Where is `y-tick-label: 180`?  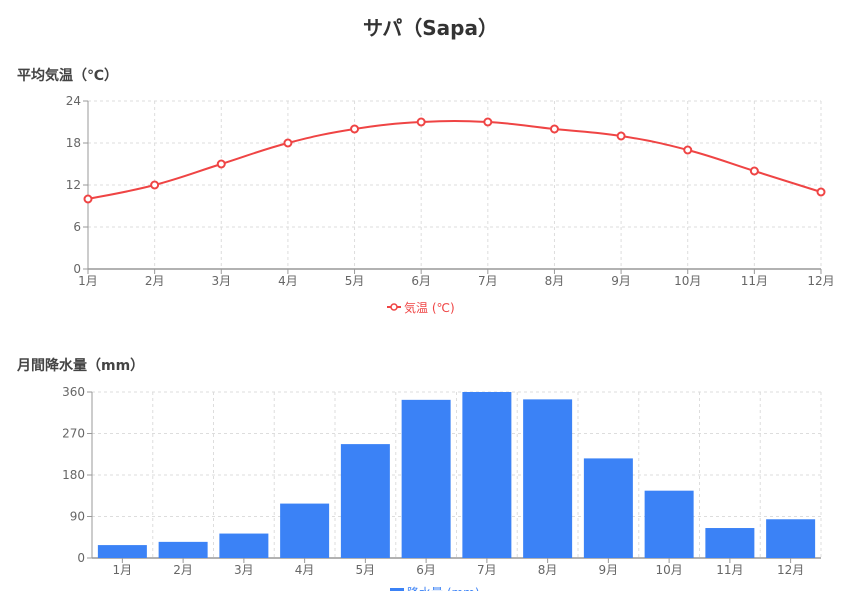 y-tick-label: 180 is located at coordinates (73, 475).